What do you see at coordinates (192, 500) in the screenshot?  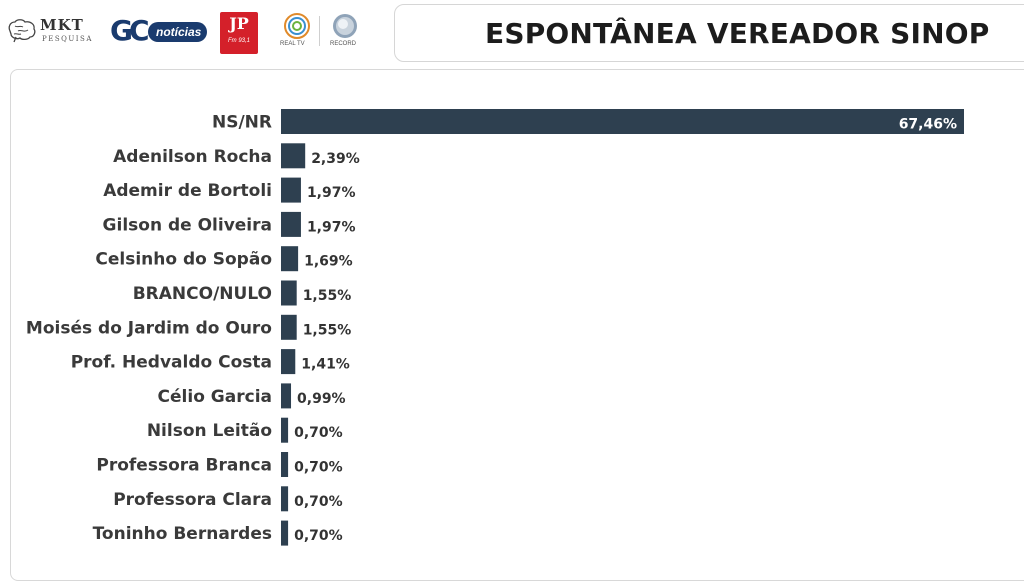 I see `category-label: Professora Clara` at bounding box center [192, 500].